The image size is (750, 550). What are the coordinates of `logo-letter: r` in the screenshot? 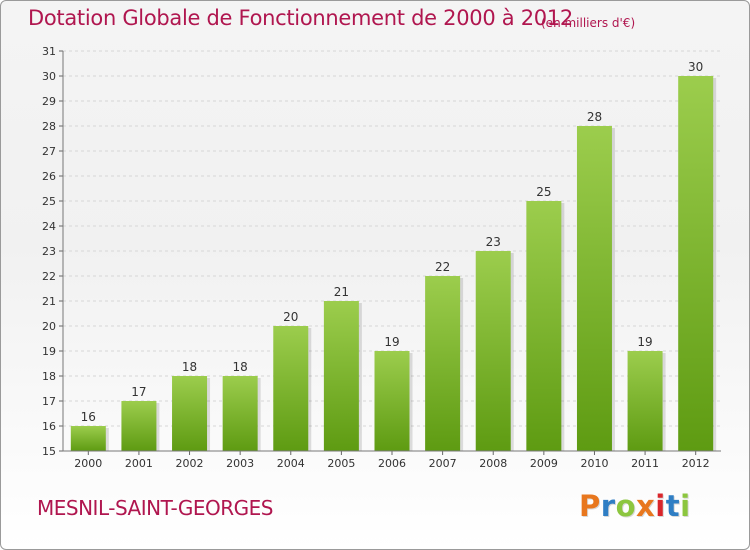 It's located at (608, 506).